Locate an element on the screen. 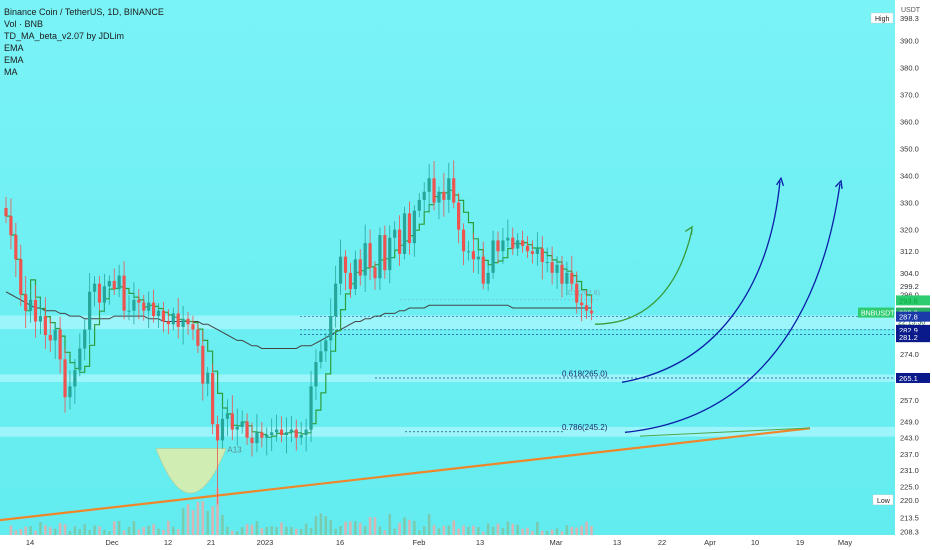 This screenshot has height=550, width=932. fib-618-label: 0.618(265.0) is located at coordinates (585, 373).